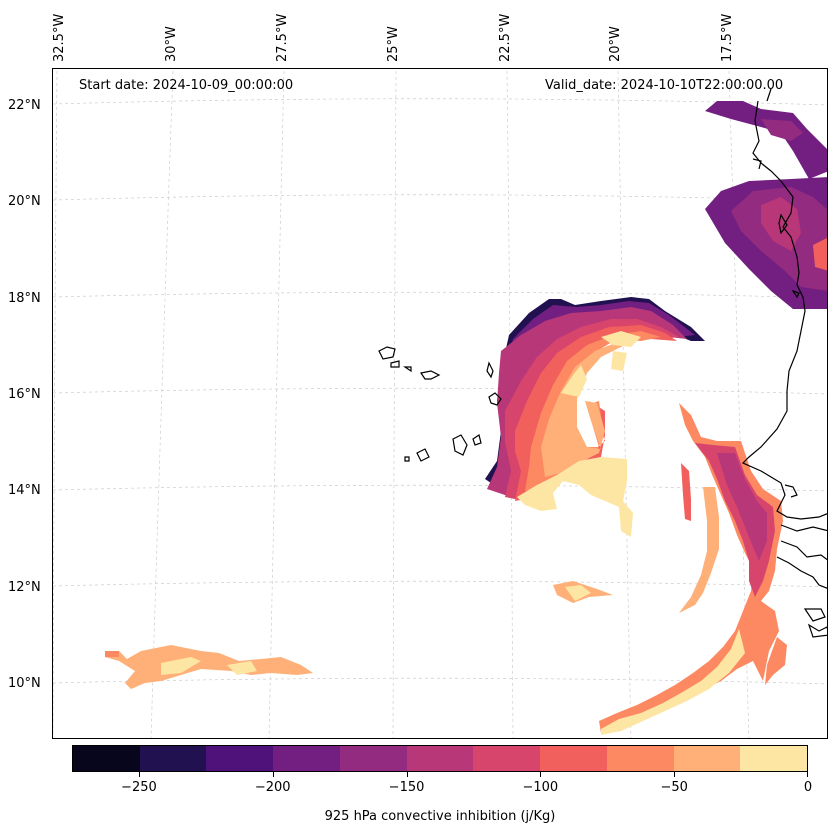 The image size is (837, 836). What do you see at coordinates (171, 44) in the screenshot?
I see `lon-label-30w: 30°W` at bounding box center [171, 44].